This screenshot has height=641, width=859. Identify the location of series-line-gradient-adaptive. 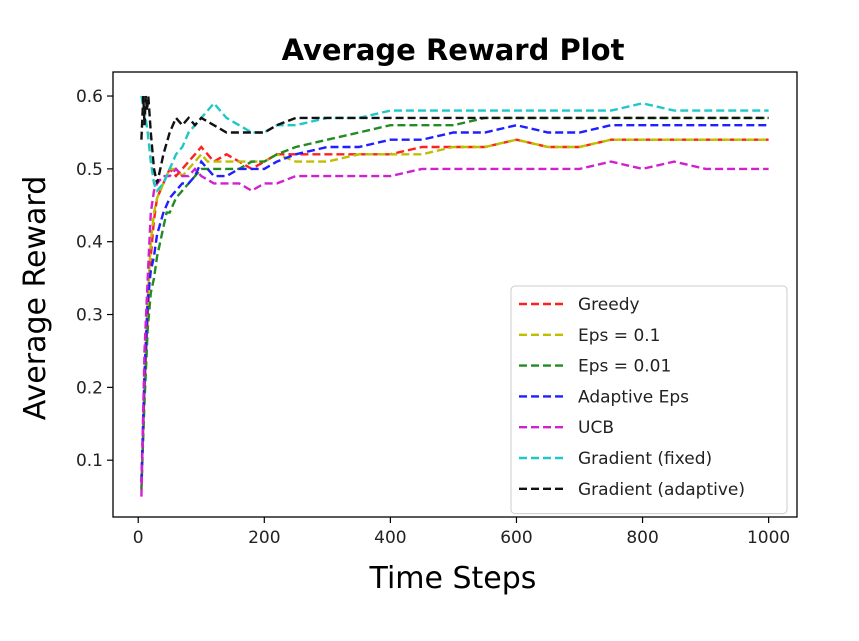
(454, 139).